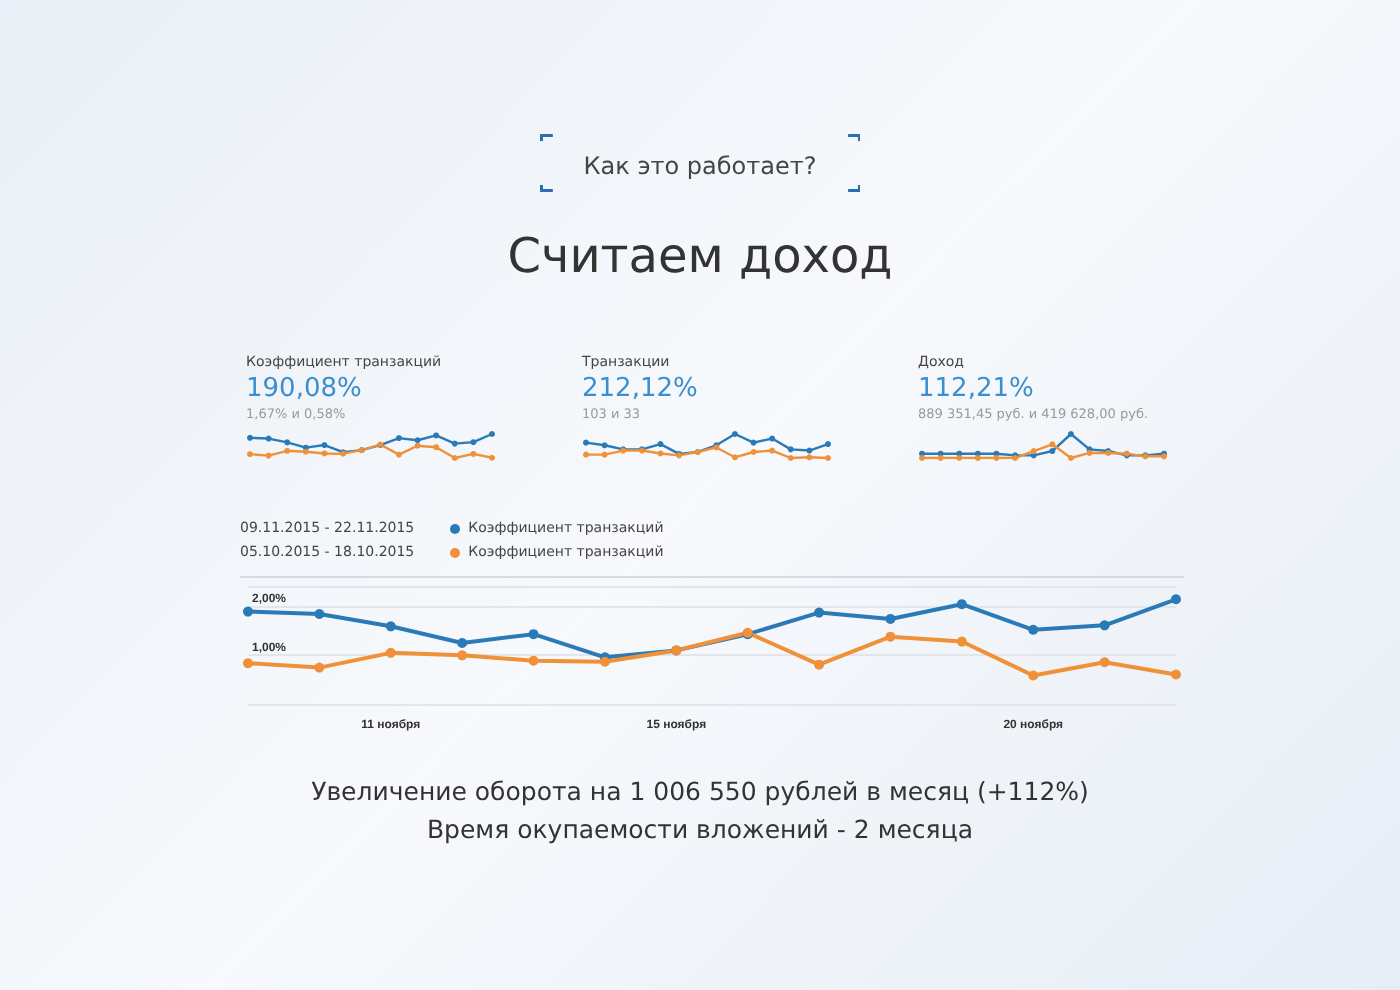 This screenshot has height=990, width=1400. What do you see at coordinates (700, 166) in the screenshot?
I see `text: Как это работает?` at bounding box center [700, 166].